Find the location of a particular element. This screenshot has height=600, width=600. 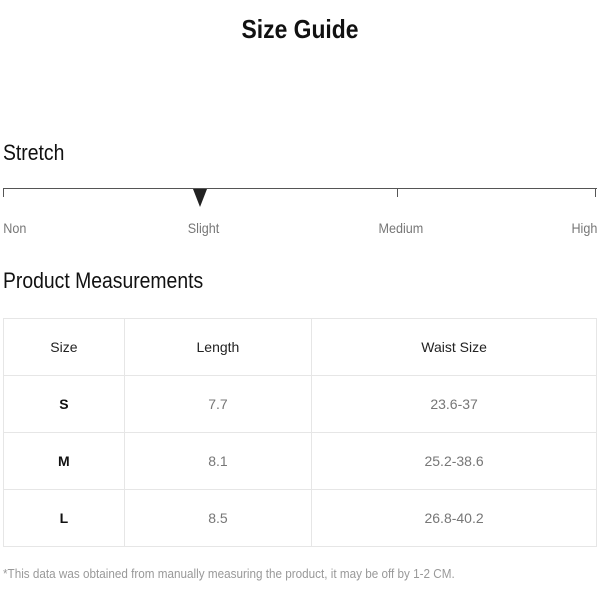

table-row: L 8.5 26.8-40.2 is located at coordinates (300, 518).